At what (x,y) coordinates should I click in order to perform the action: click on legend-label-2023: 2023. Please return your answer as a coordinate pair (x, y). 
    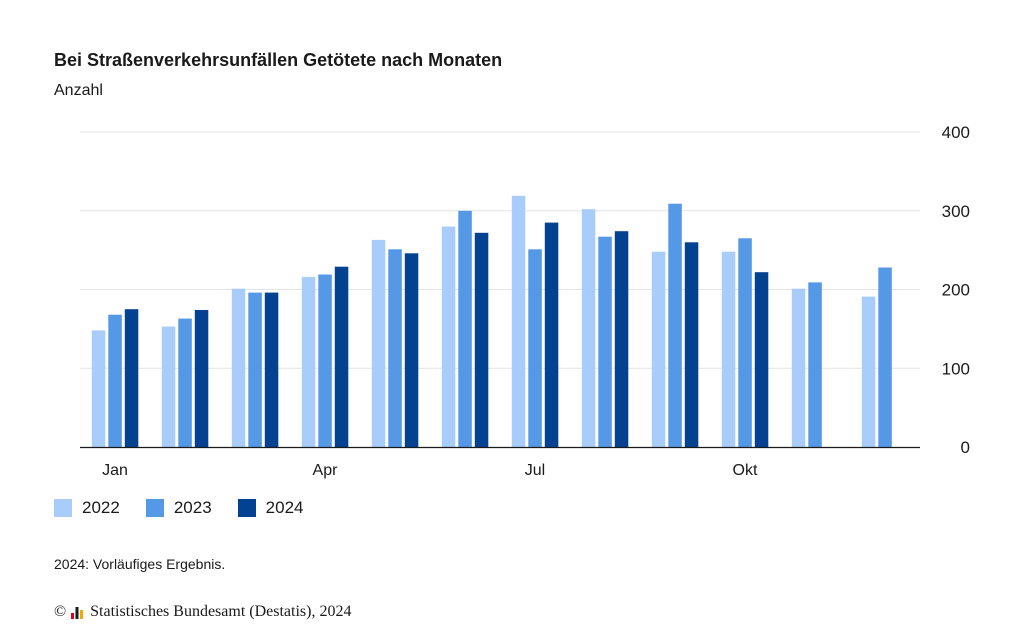
    Looking at the image, I should click on (192, 507).